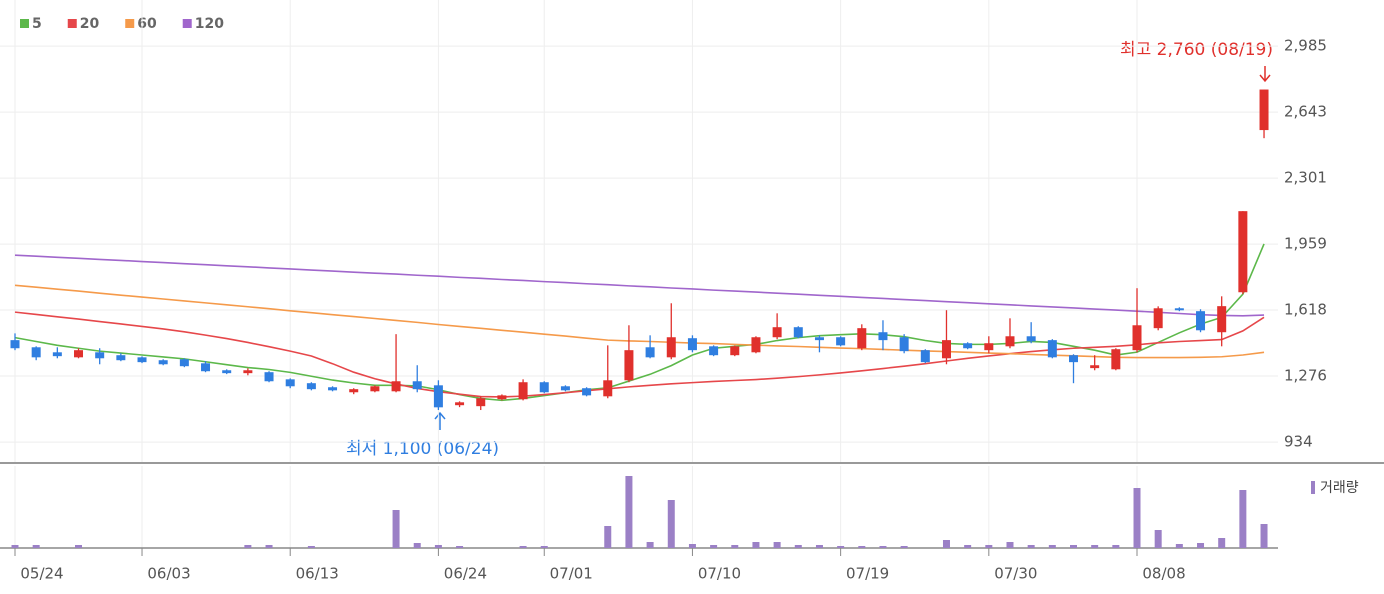 This screenshot has width=1384, height=594. What do you see at coordinates (1163, 574) in the screenshot?
I see `x-tick-label: 08/08` at bounding box center [1163, 574].